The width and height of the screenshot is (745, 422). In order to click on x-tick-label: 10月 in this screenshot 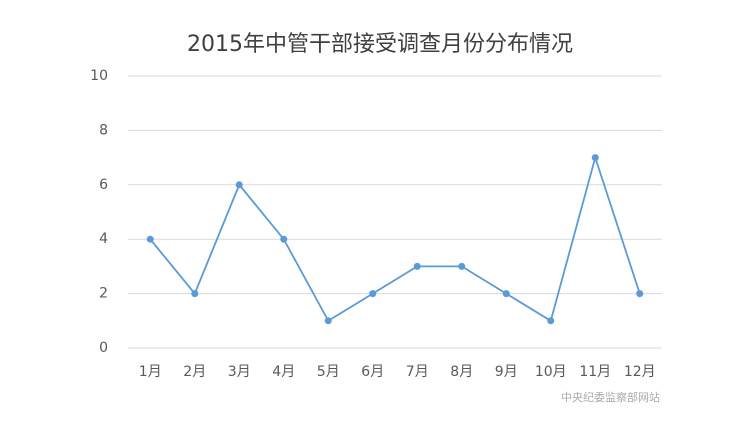, I will do `click(551, 372)`.